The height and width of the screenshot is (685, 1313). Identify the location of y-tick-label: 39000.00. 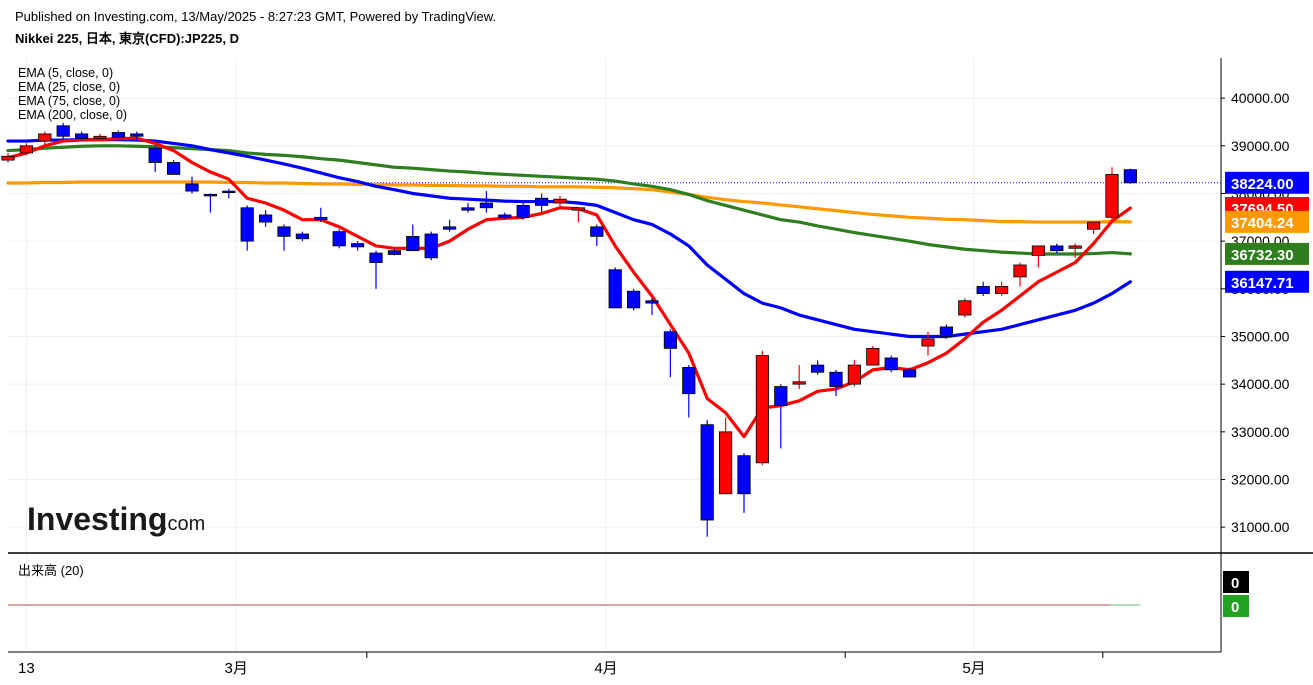
(1260, 146).